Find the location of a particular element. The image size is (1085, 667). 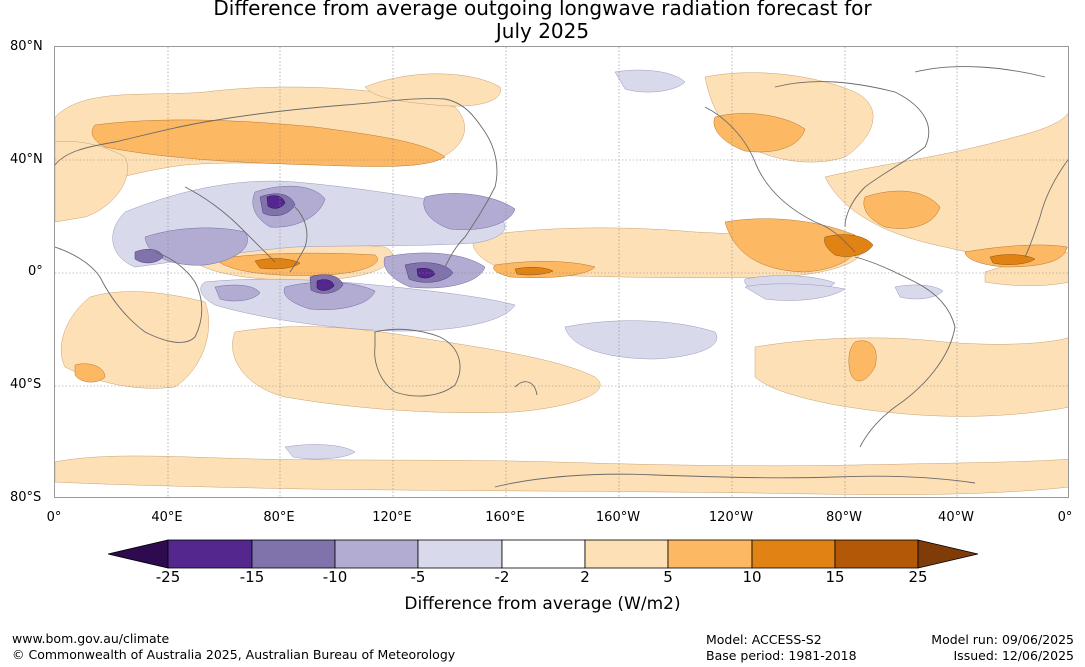

colorbar-tick-9: 15 is located at coordinates (835, 577).